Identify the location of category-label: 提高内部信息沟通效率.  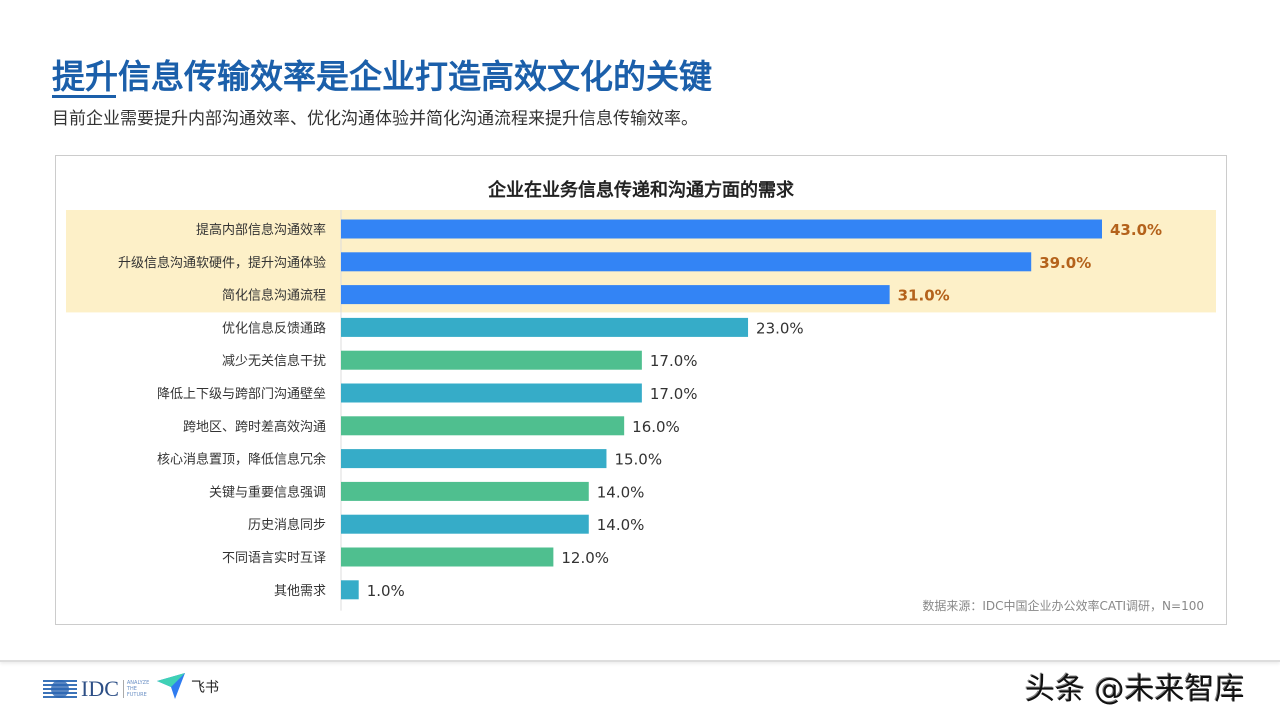
(261, 230).